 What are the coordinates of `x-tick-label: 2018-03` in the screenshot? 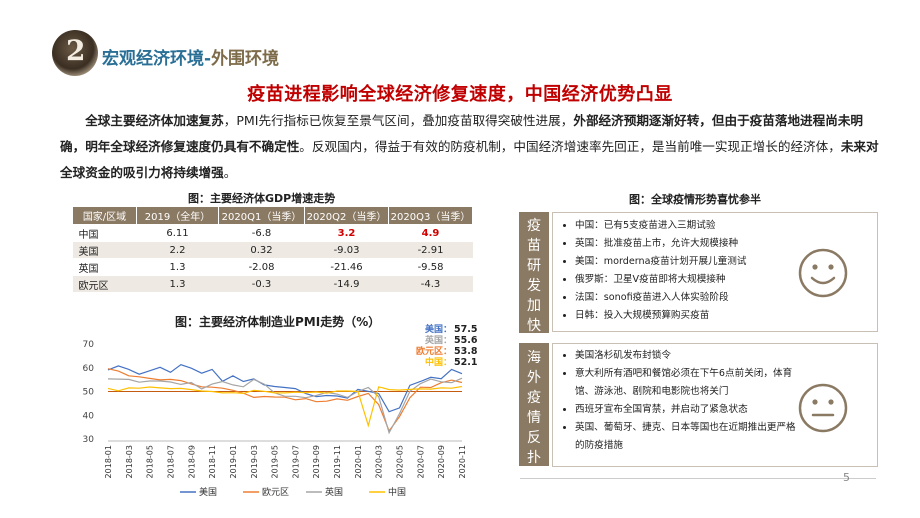 It's located at (129, 461).